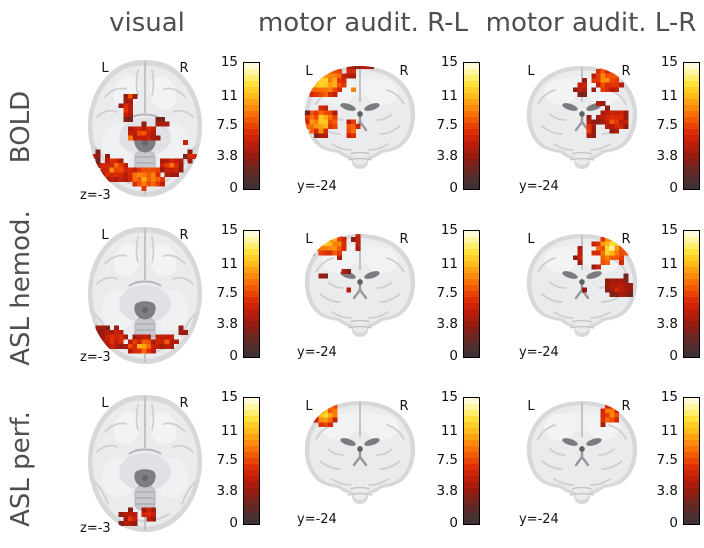  I want to click on row-label-asl-perf: ASL perf., so click(21, 469).